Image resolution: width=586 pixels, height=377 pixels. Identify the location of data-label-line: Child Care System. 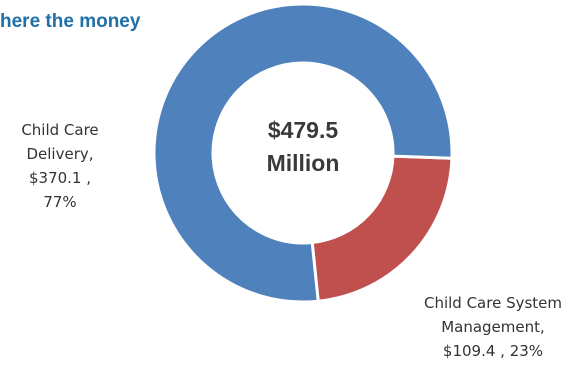
(493, 303).